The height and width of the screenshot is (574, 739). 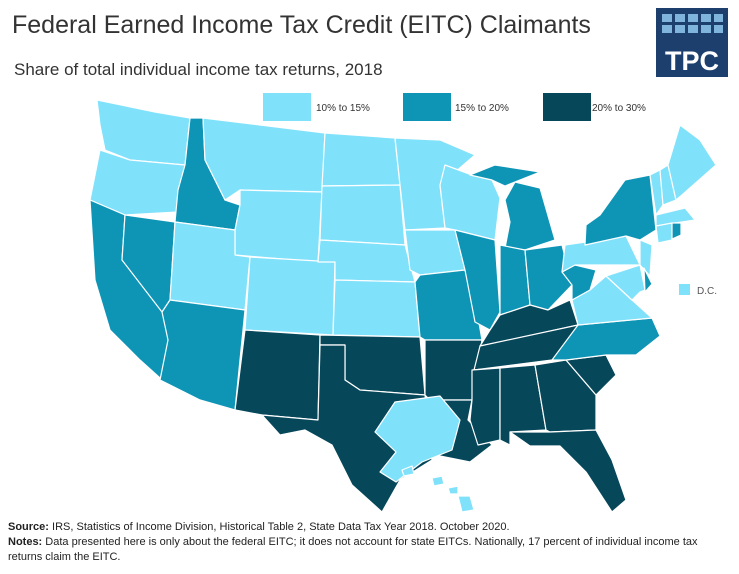 What do you see at coordinates (454, 107) in the screenshot?
I see `legend: 10% to 15% 15% to 20% 20% to 30%` at bounding box center [454, 107].